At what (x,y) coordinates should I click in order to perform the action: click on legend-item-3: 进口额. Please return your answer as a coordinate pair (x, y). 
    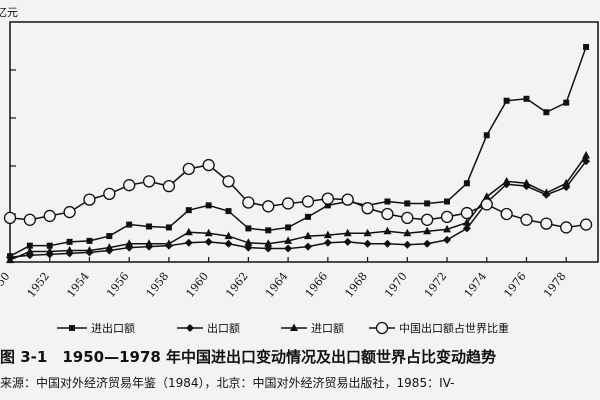
    Looking at the image, I should click on (312, 328).